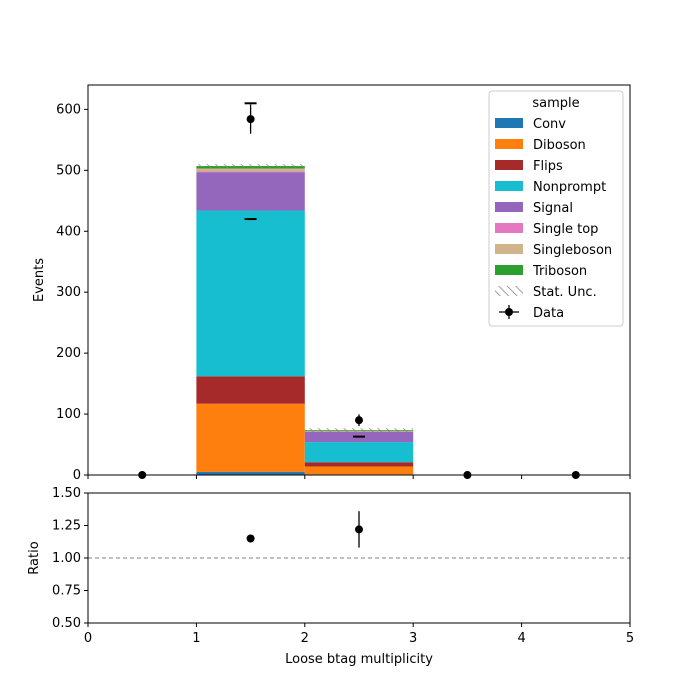  What do you see at coordinates (68, 414) in the screenshot?
I see `y-tick-label: 100` at bounding box center [68, 414].